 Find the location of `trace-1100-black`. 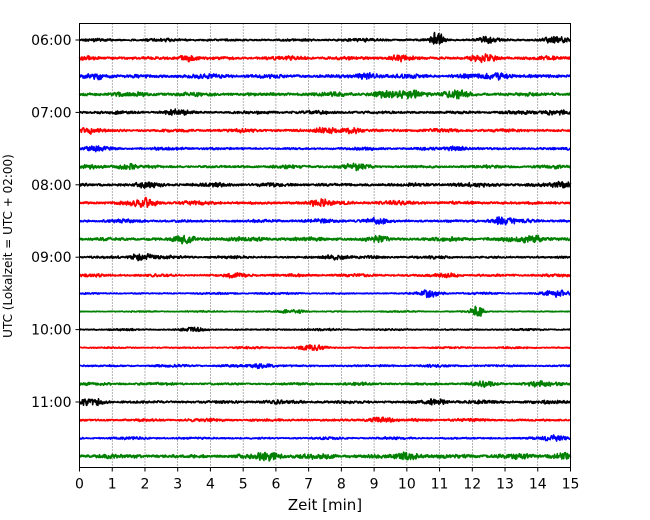

trace-1100-black is located at coordinates (325, 402).